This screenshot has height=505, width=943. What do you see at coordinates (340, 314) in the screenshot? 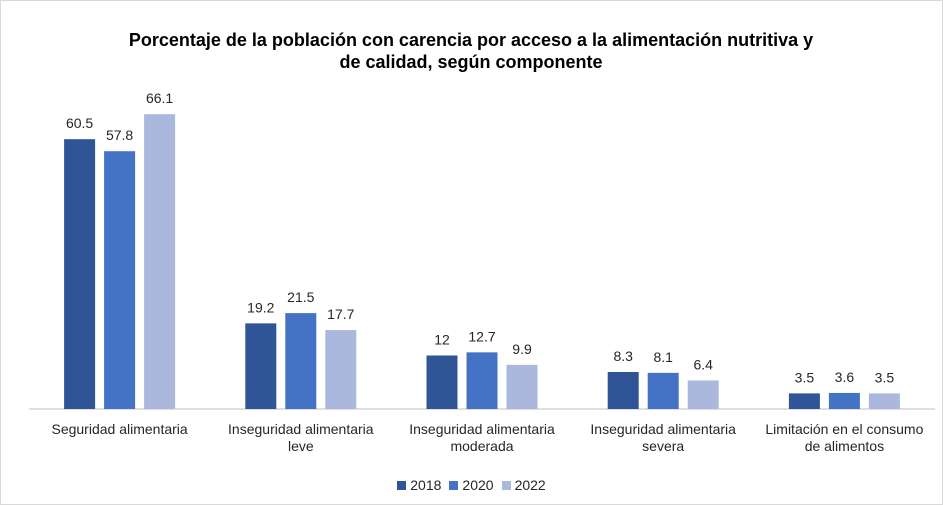
I see `data-label: 17.7` at bounding box center [340, 314].